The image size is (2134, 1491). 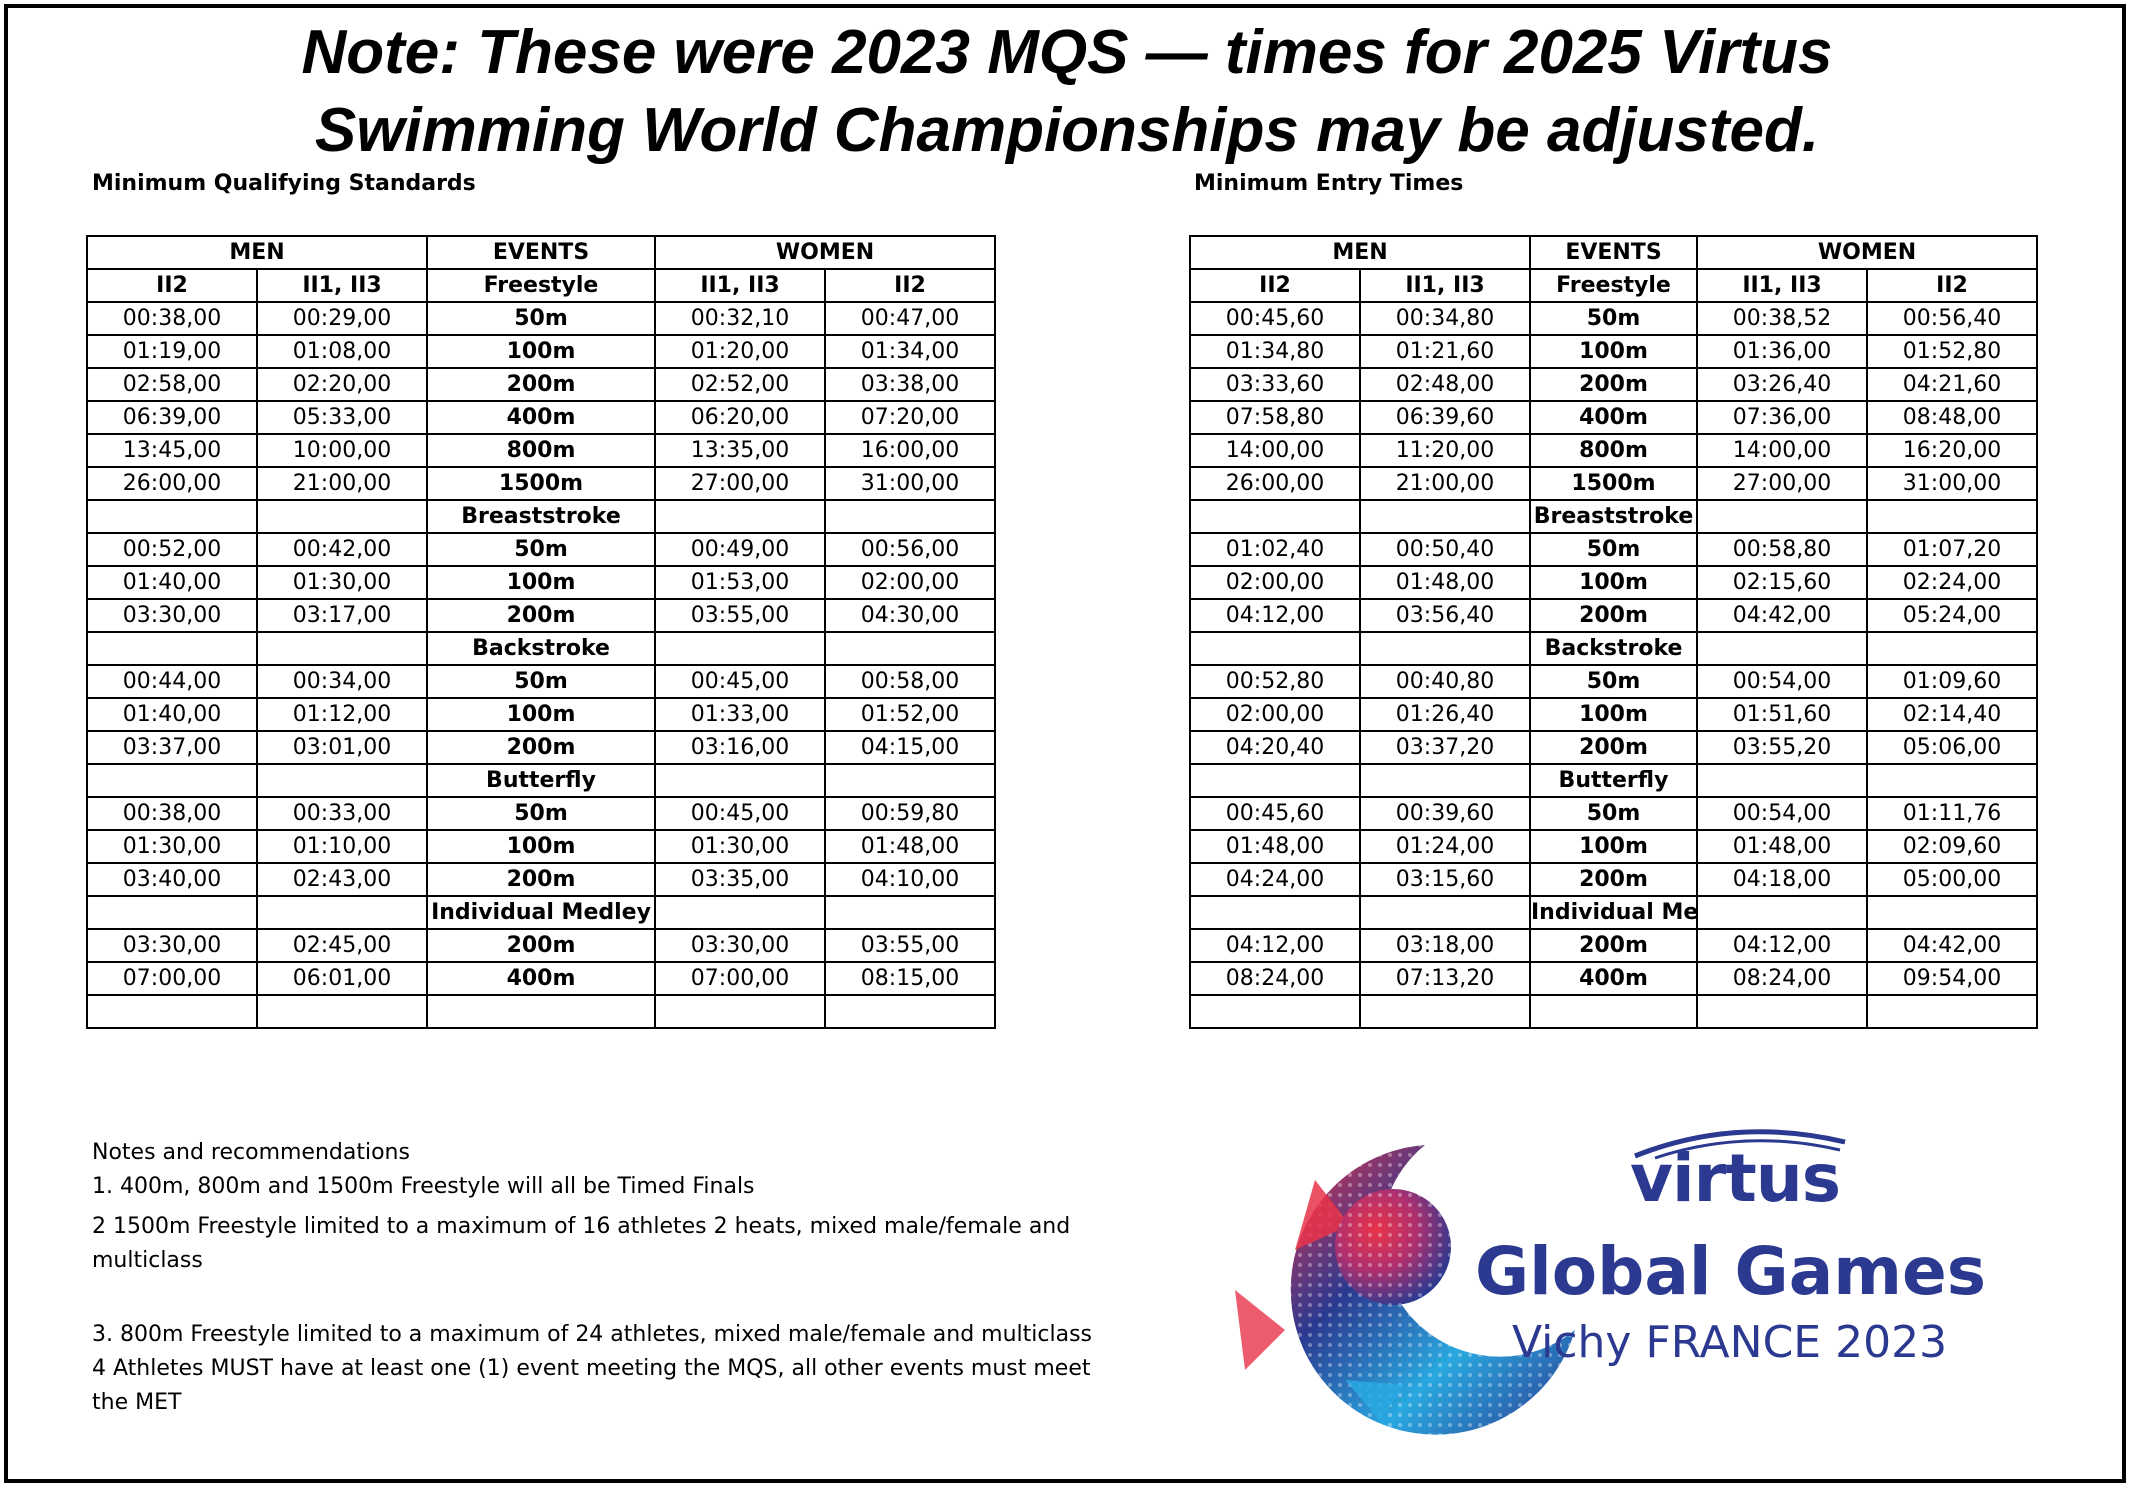 I want to click on table-row, so click(x=541, y=1011).